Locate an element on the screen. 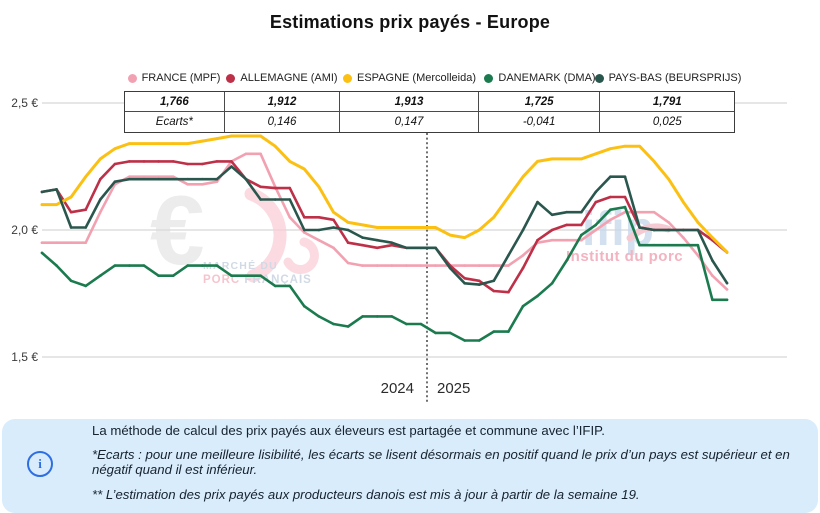  x-label-2025: 2025 is located at coordinates (454, 388).